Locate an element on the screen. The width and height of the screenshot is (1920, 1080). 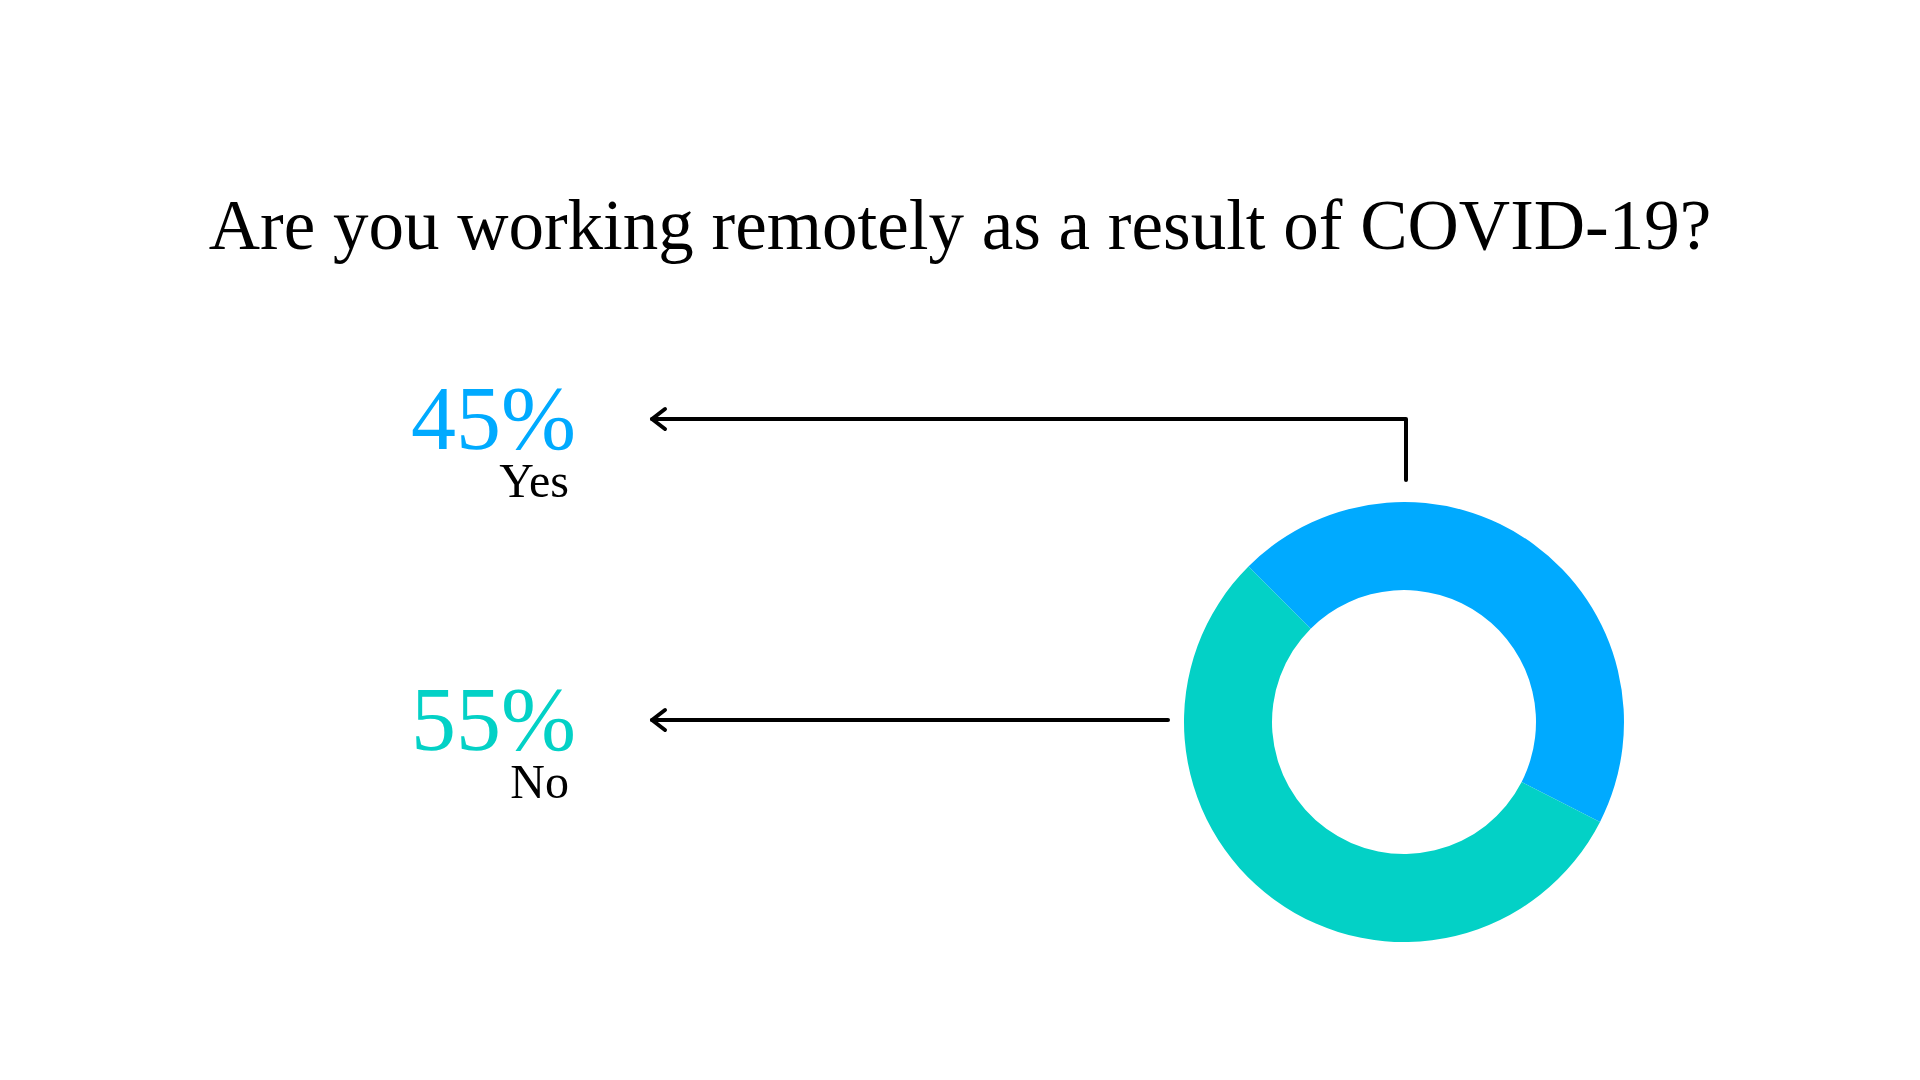
chart-title: Are you working remotely as a result of COVID-19? is located at coordinates (960, 225).